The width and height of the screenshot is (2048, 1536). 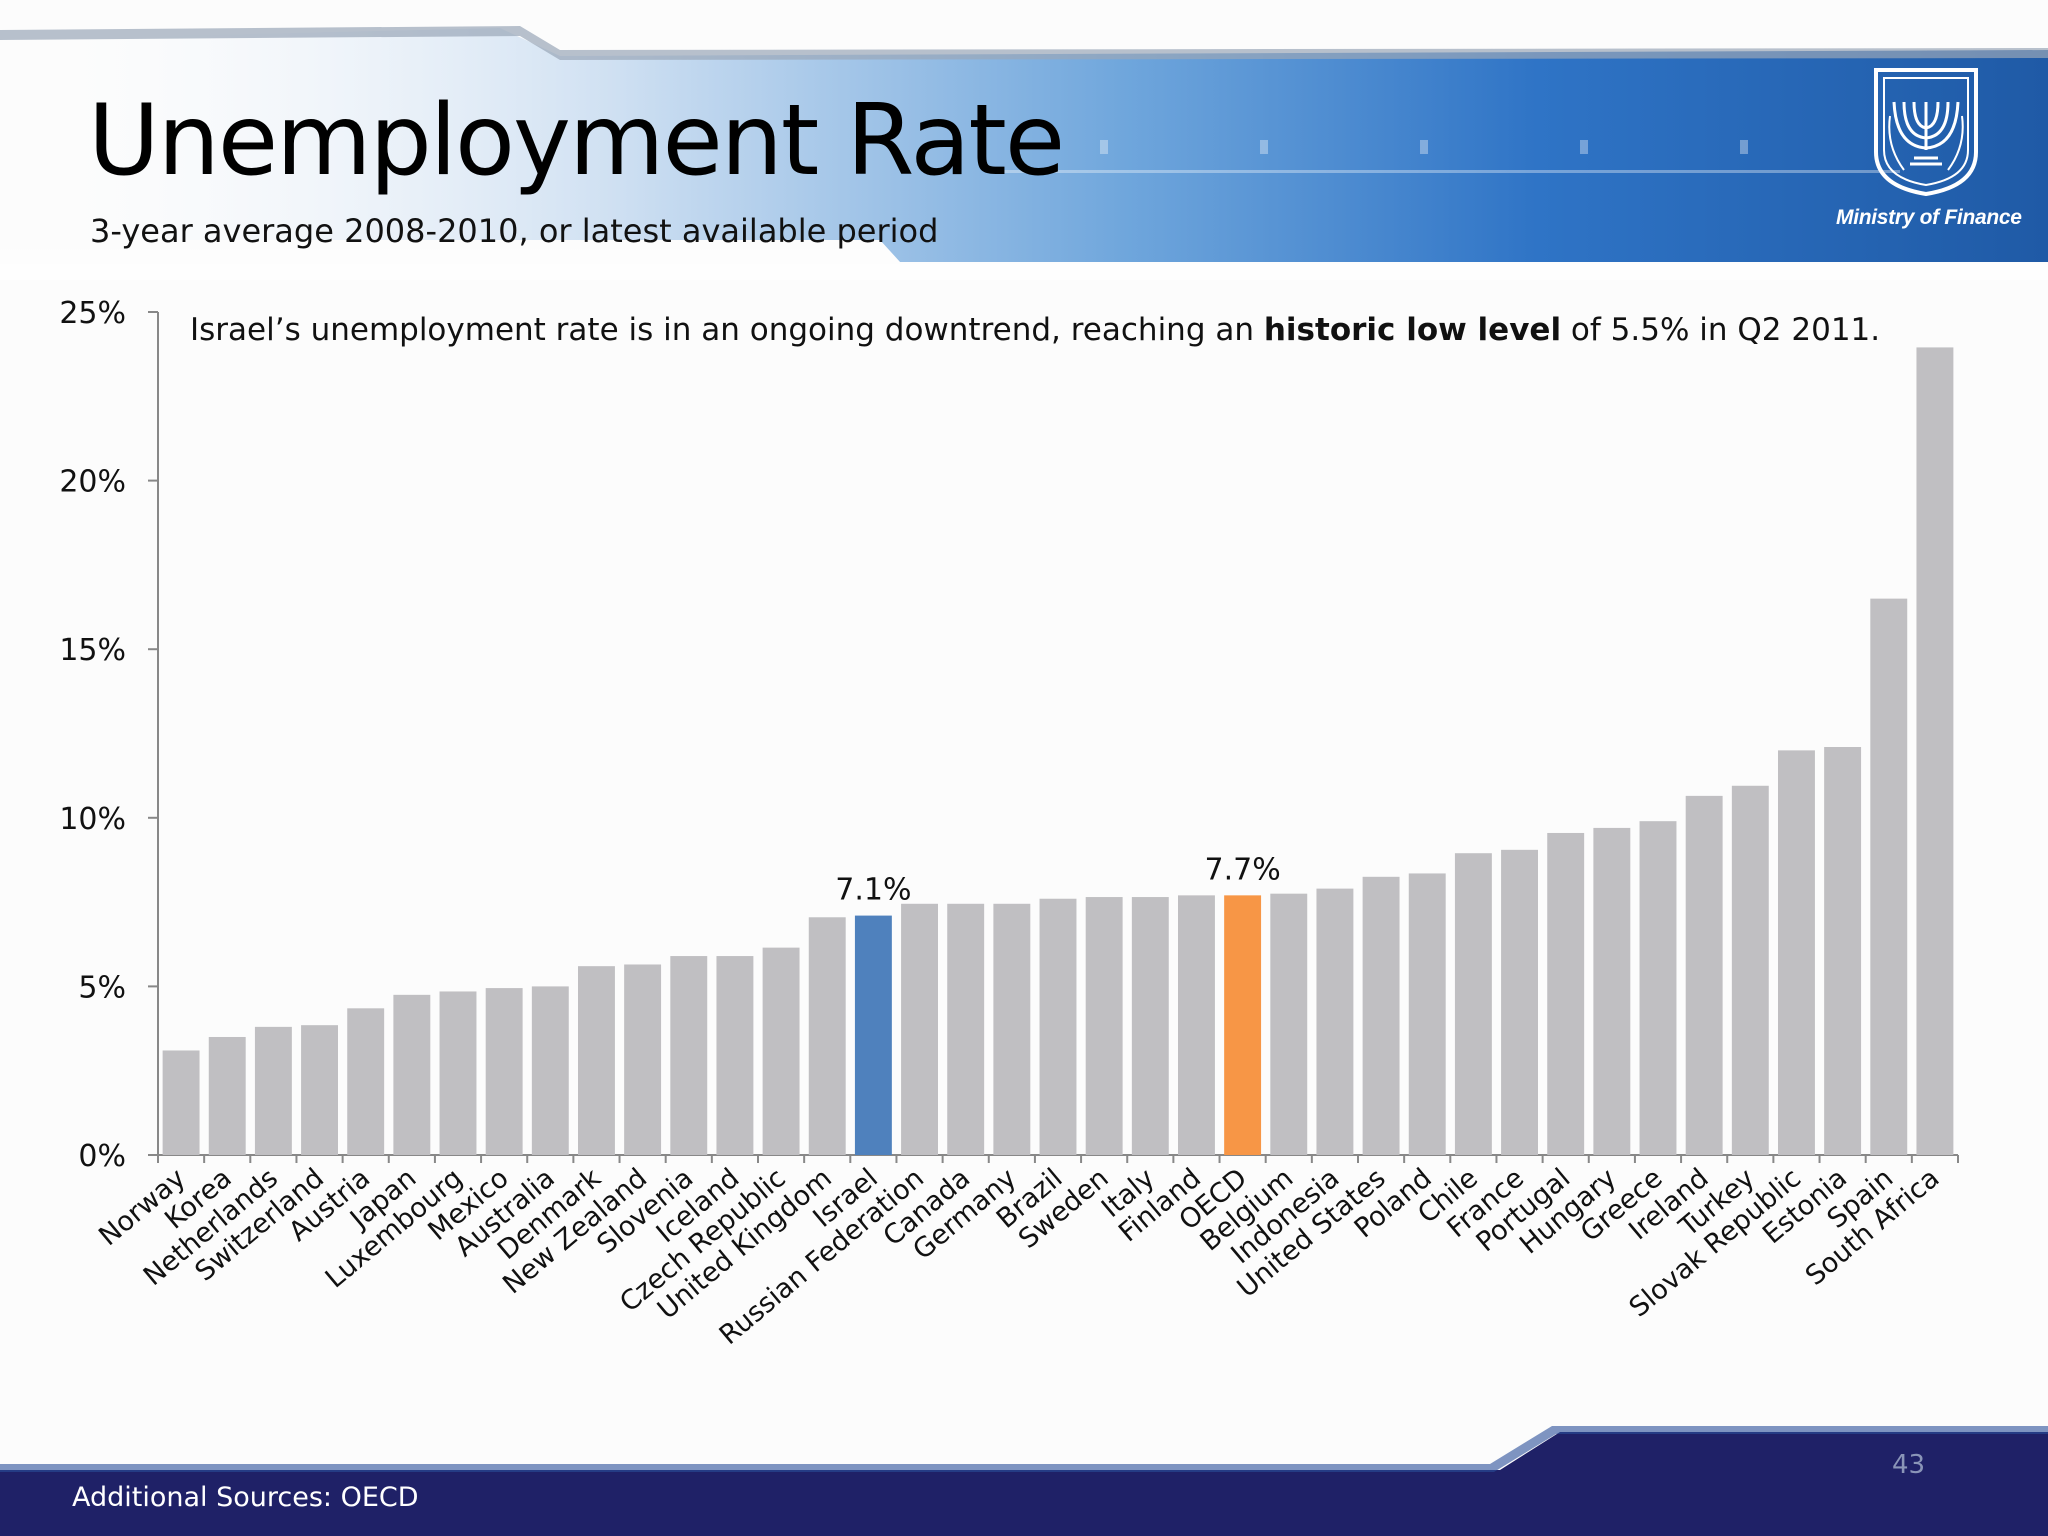 I want to click on bar-portugal, so click(x=1566, y=993).